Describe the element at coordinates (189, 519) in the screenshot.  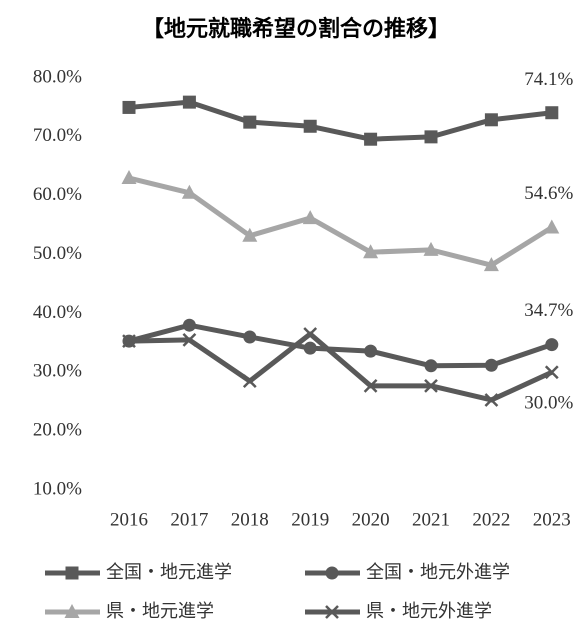
I see `x-tick-label: 2017` at that location.